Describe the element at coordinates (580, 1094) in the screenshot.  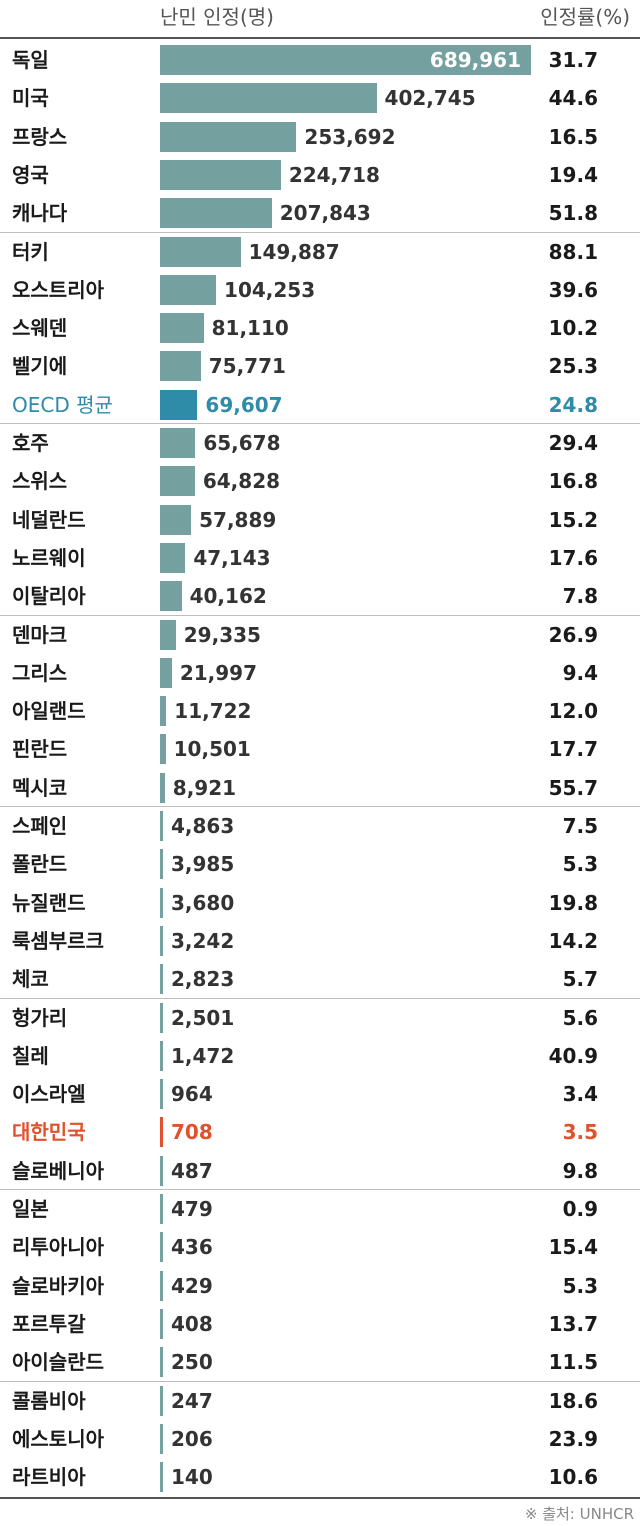
I see `rate-value: 3.4` at that location.